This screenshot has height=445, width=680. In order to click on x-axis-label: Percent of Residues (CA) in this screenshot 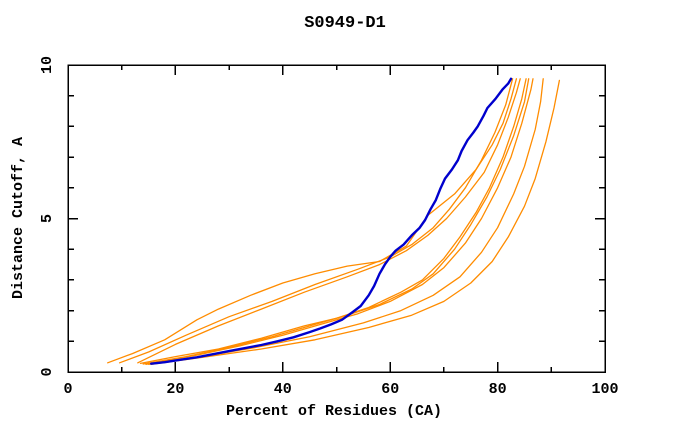, I will do `click(334, 411)`.